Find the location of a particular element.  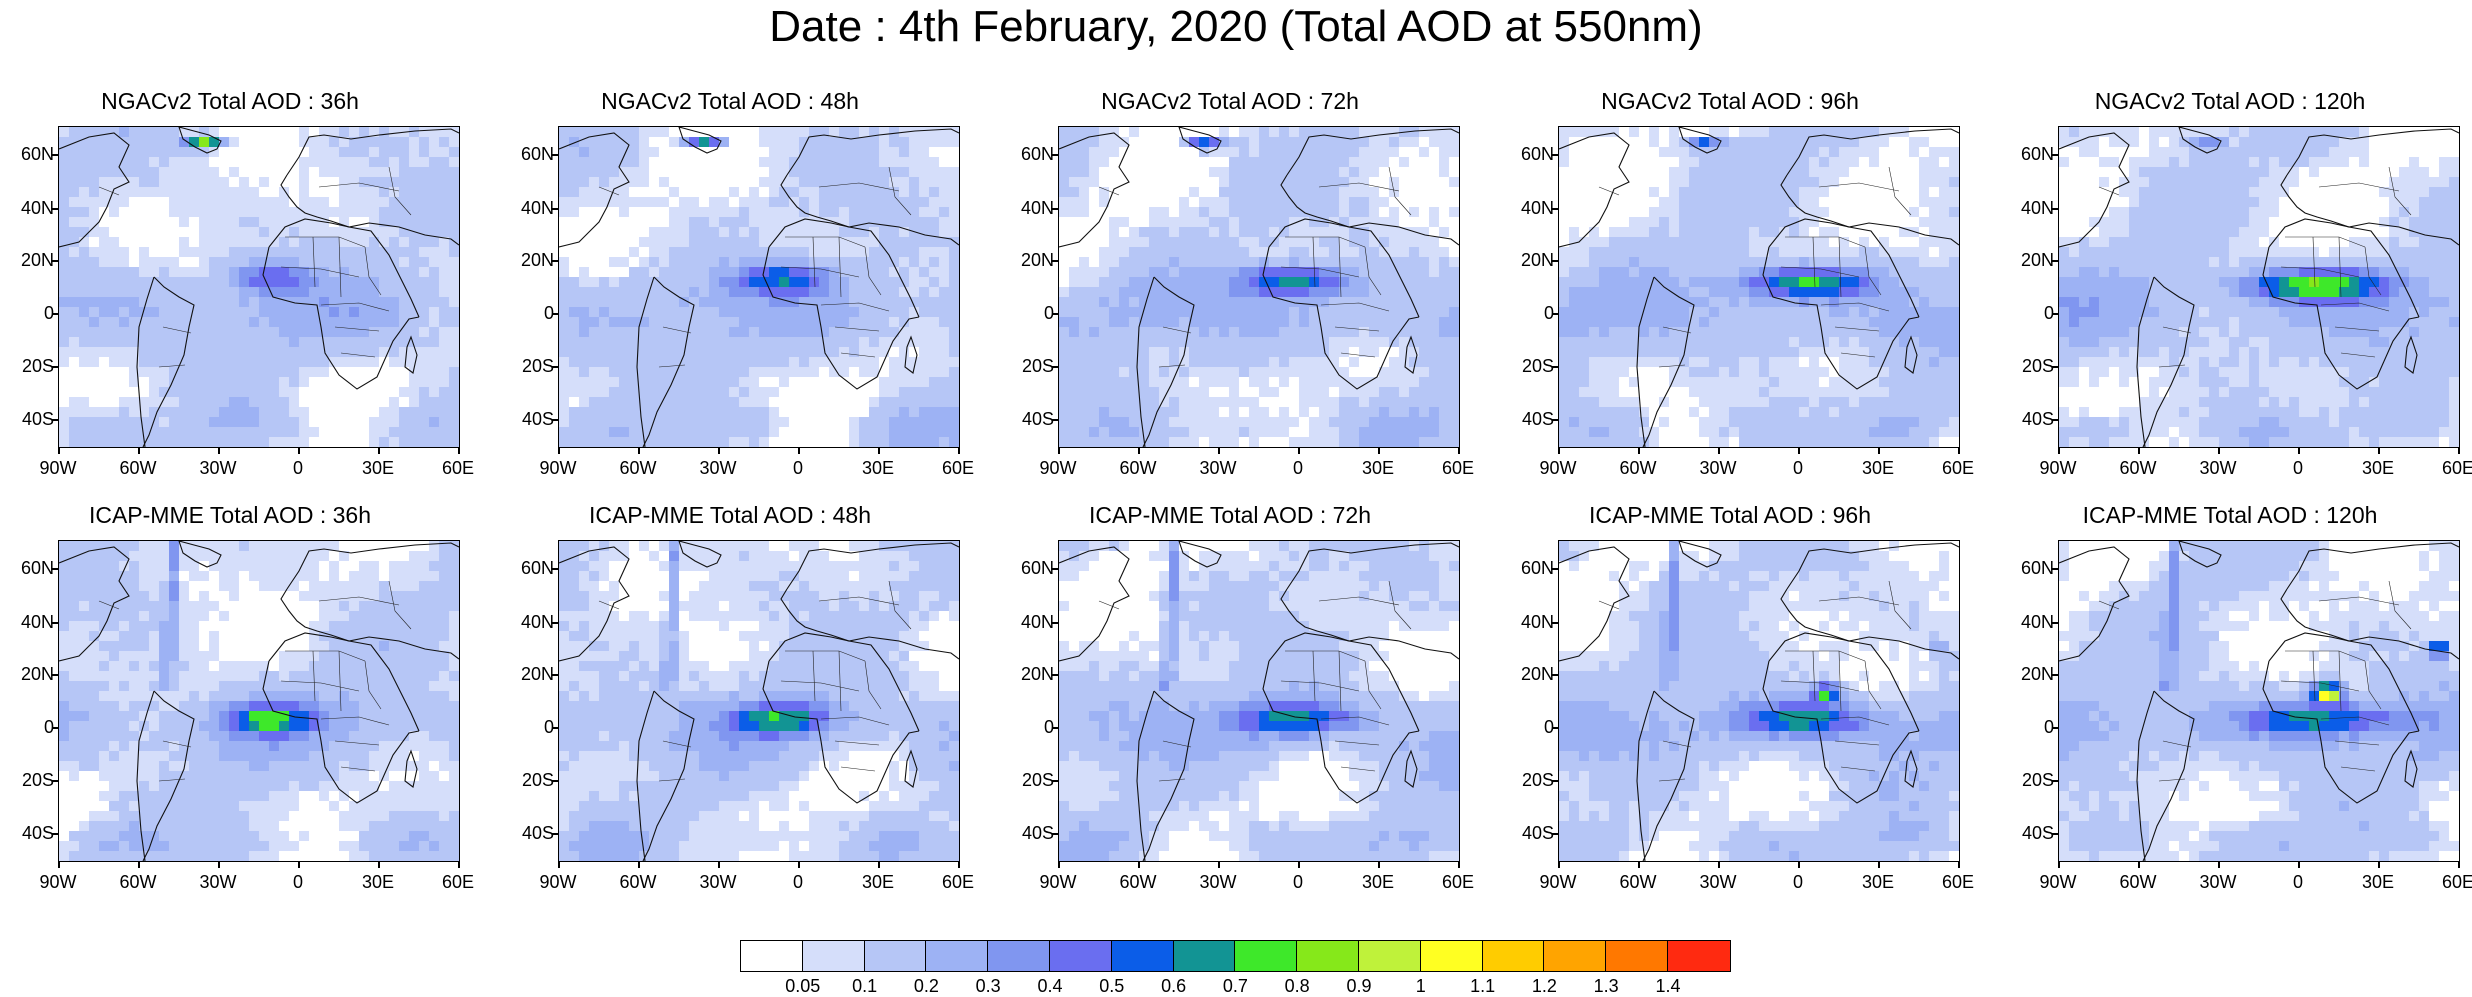

lat-tick-label: 20S is located at coordinates (527, 780).